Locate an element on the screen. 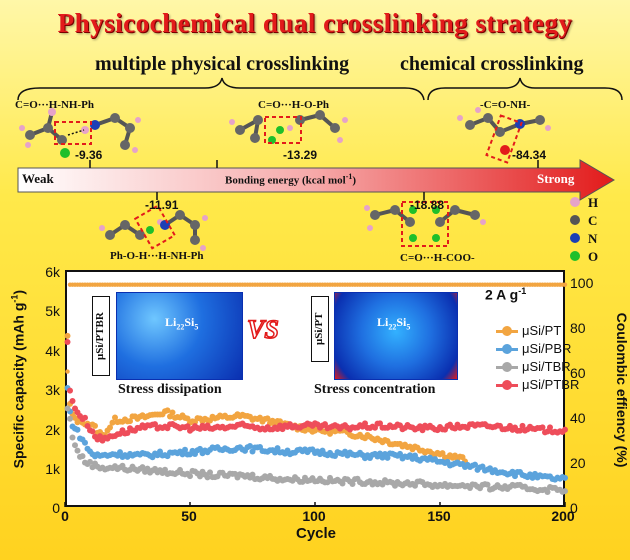 The height and width of the screenshot is (560, 630). y-tick-0: 0 is located at coordinates (56, 508).